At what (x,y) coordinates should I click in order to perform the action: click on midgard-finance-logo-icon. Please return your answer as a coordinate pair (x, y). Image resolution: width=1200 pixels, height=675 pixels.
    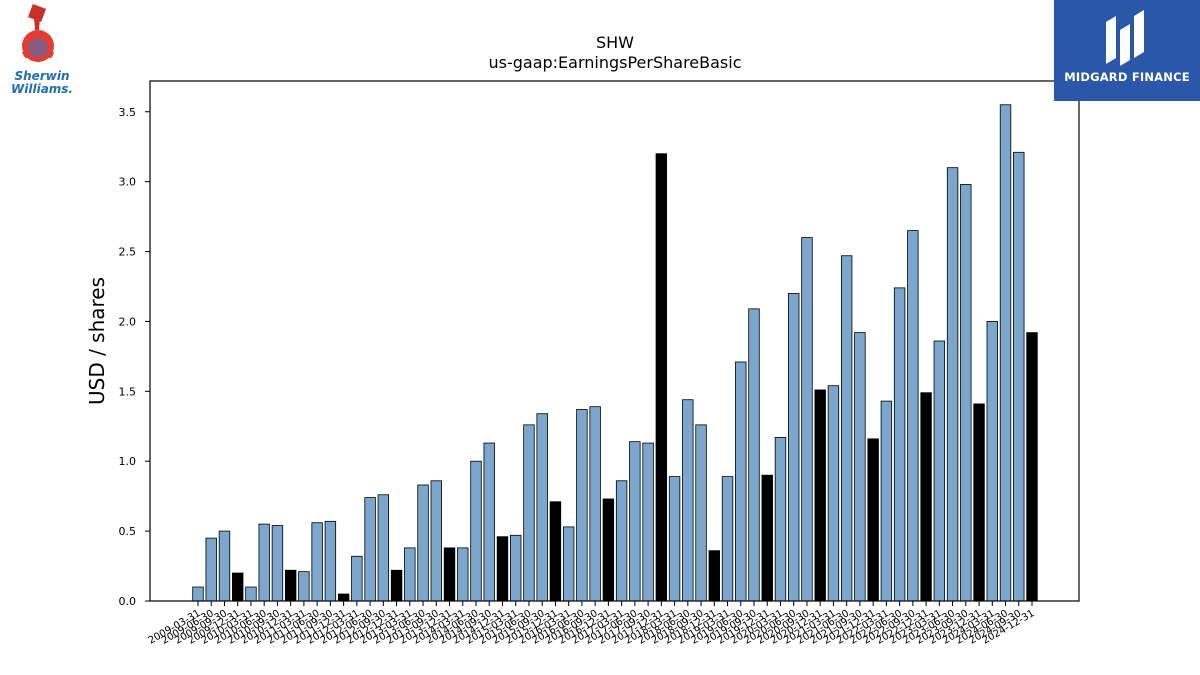
    Looking at the image, I should click on (1125, 38).